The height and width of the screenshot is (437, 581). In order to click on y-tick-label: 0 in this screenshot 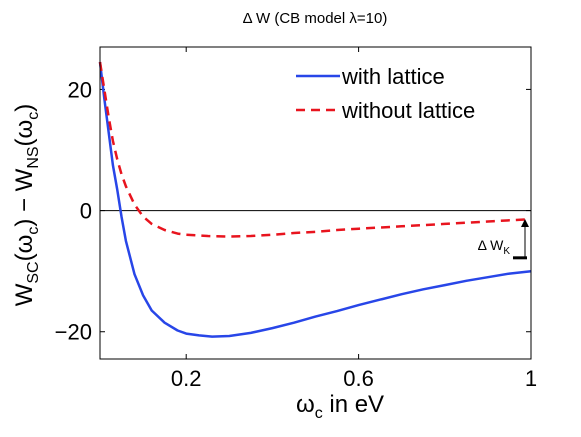, I will do `click(86, 211)`.